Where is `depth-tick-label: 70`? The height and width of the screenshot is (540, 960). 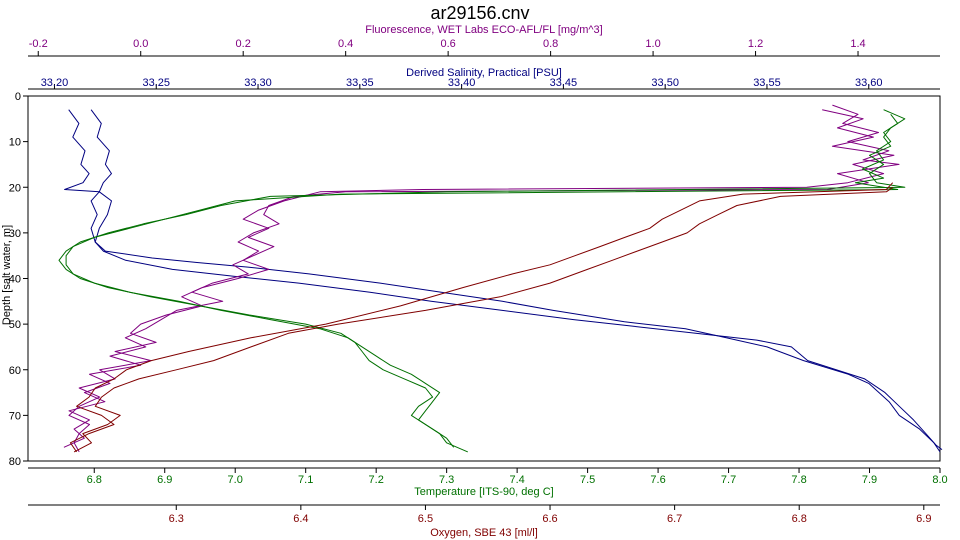
depth-tick-label: 70 is located at coordinates (15, 416).